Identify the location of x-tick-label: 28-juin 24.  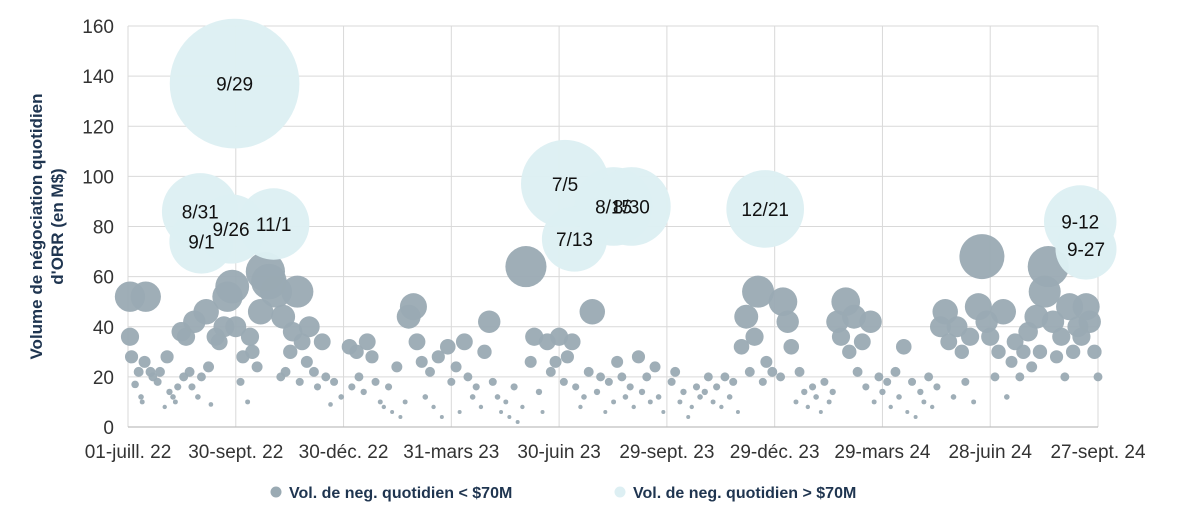
(990, 452).